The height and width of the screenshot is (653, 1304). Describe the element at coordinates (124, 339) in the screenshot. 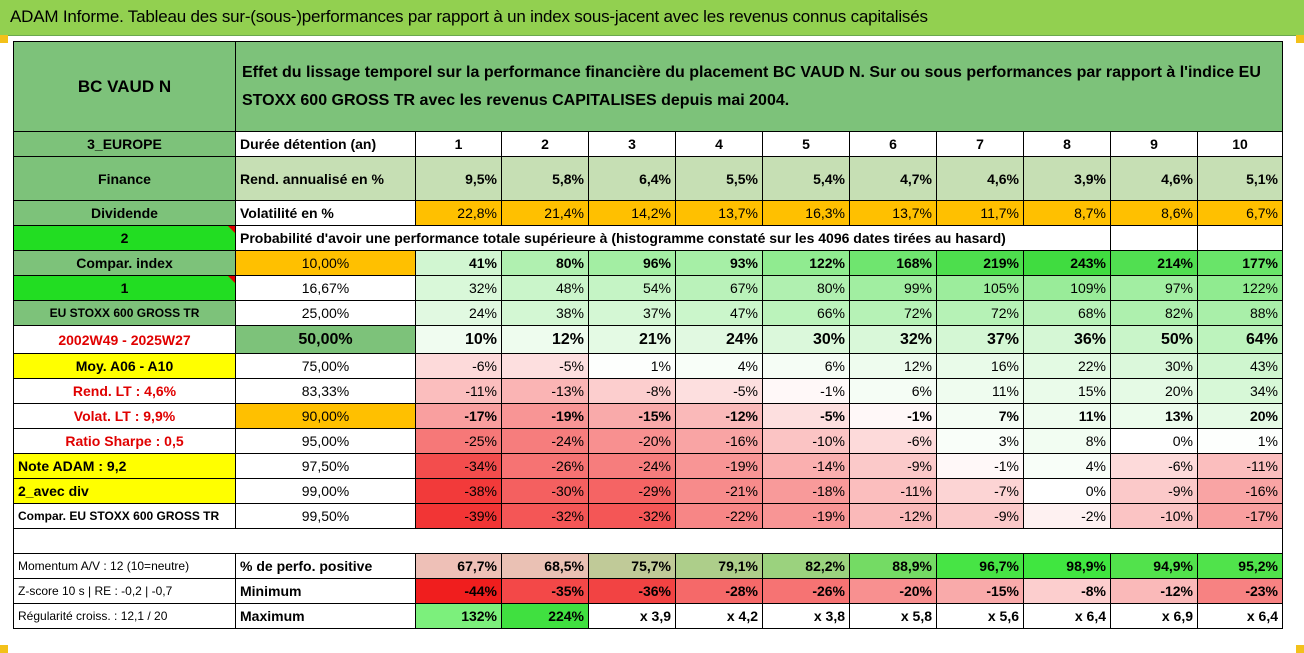

I see `period-cell: 2002W49 - 2025W27` at that location.